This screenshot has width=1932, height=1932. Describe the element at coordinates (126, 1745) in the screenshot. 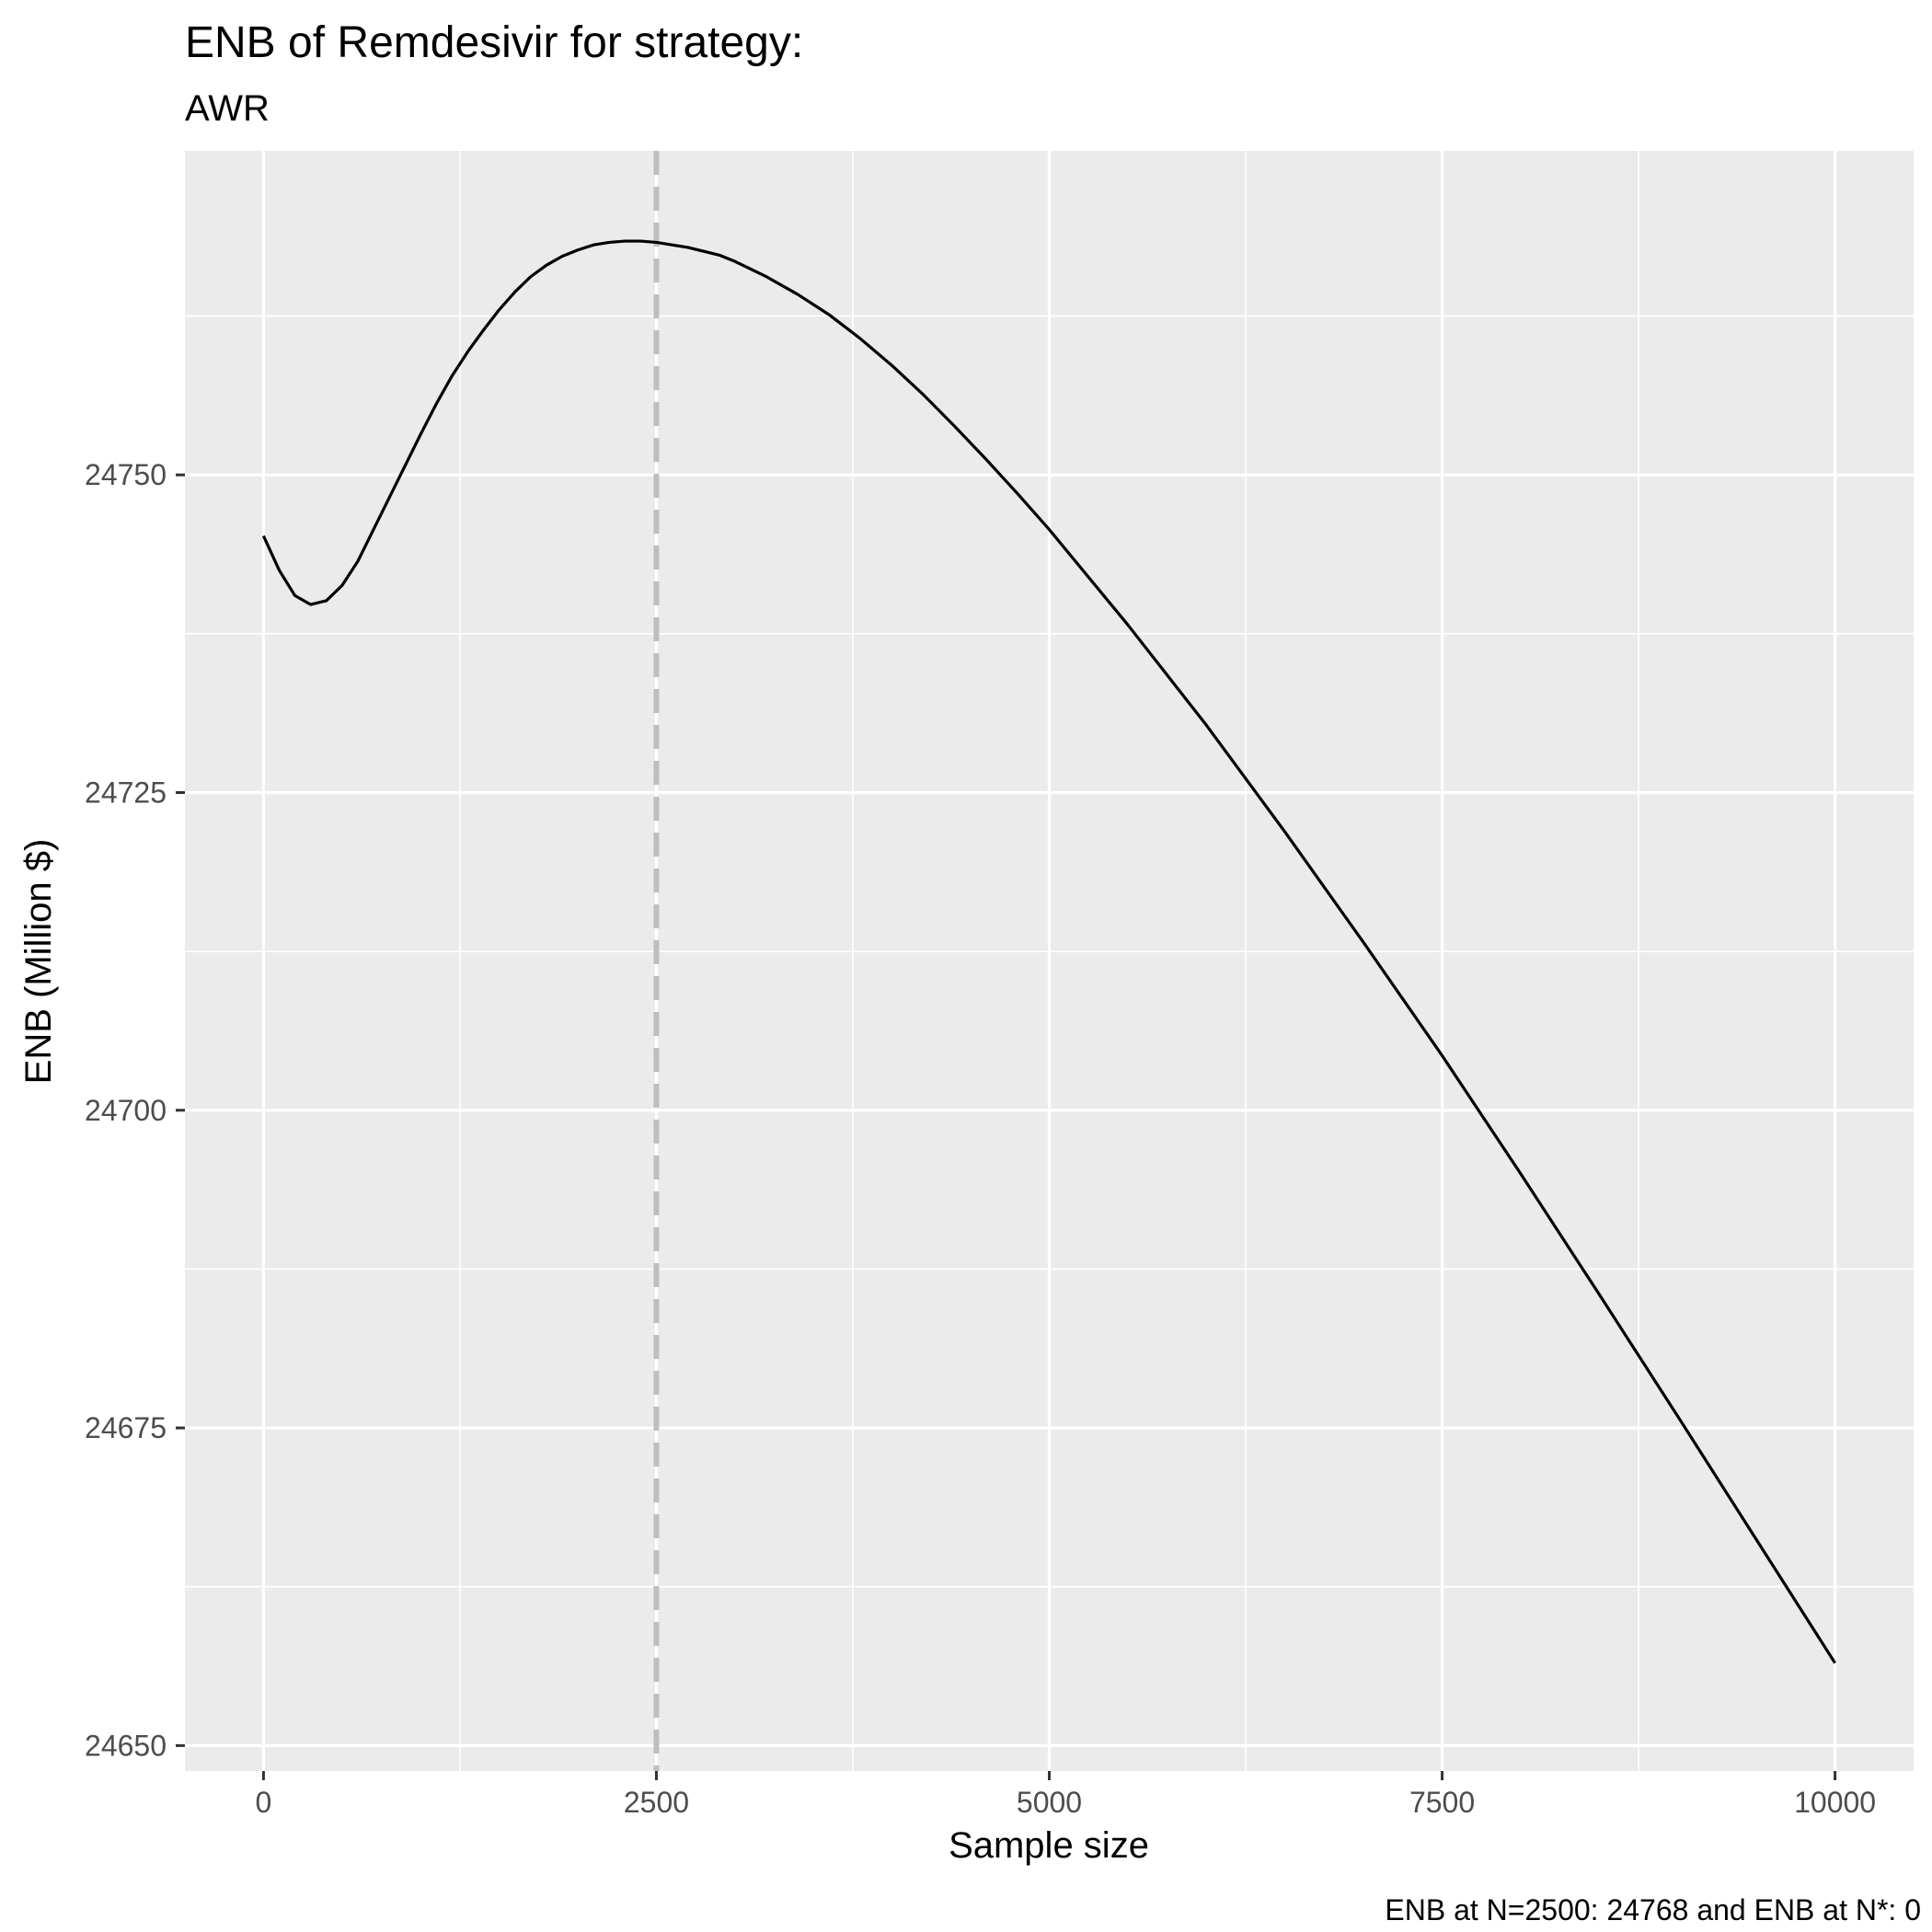

I see `y-tick-label-24650: 24650` at that location.